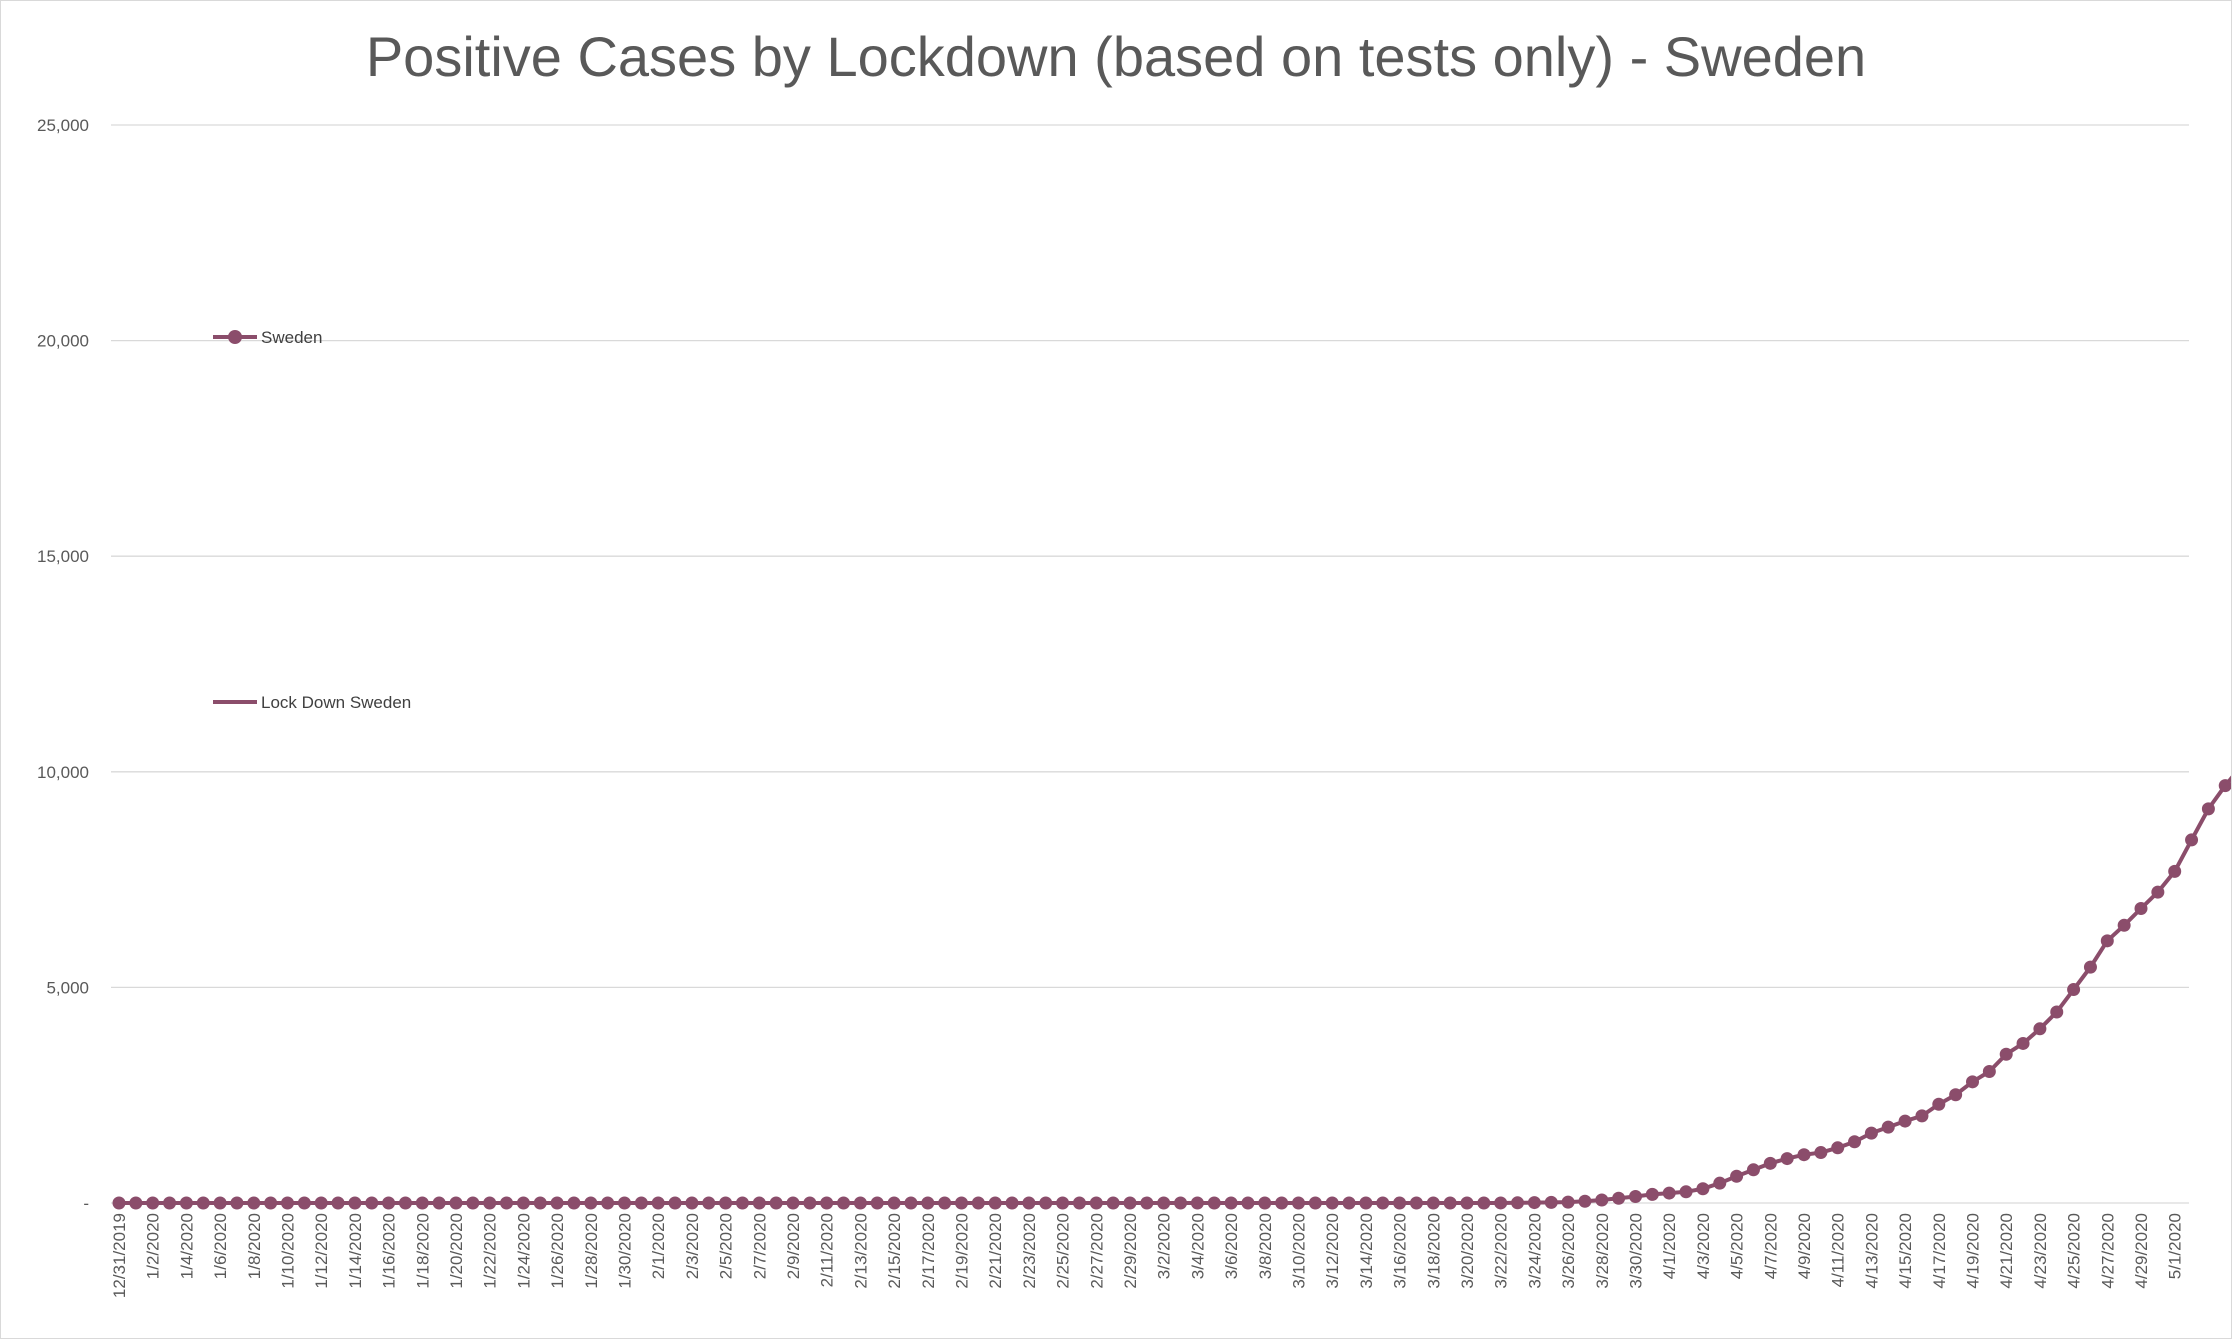  What do you see at coordinates (336, 702) in the screenshot?
I see `legend-label: Lock Down Sweden` at bounding box center [336, 702].